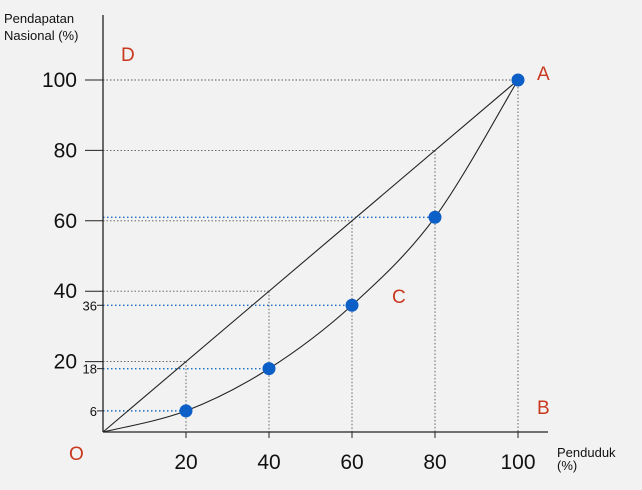  Describe the element at coordinates (76, 454) in the screenshot. I see `origin-label: O` at that location.